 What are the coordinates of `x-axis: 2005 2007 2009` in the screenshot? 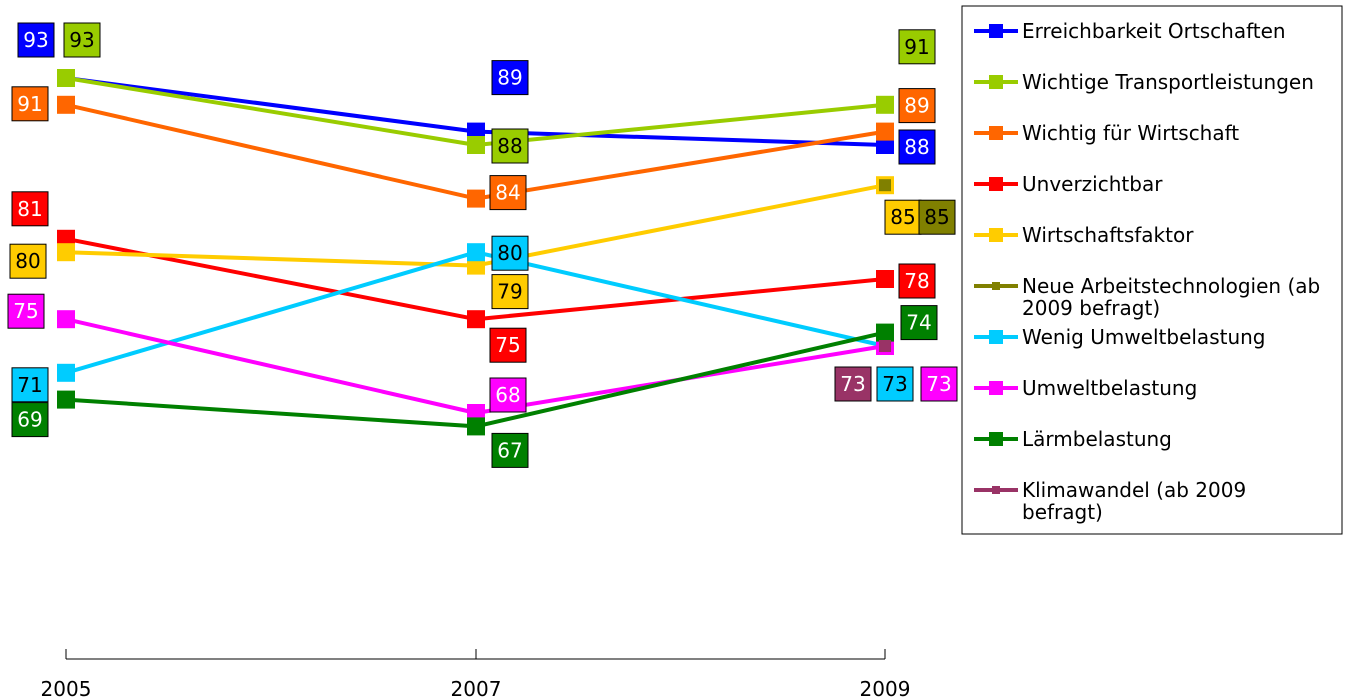 It's located at (476, 673).